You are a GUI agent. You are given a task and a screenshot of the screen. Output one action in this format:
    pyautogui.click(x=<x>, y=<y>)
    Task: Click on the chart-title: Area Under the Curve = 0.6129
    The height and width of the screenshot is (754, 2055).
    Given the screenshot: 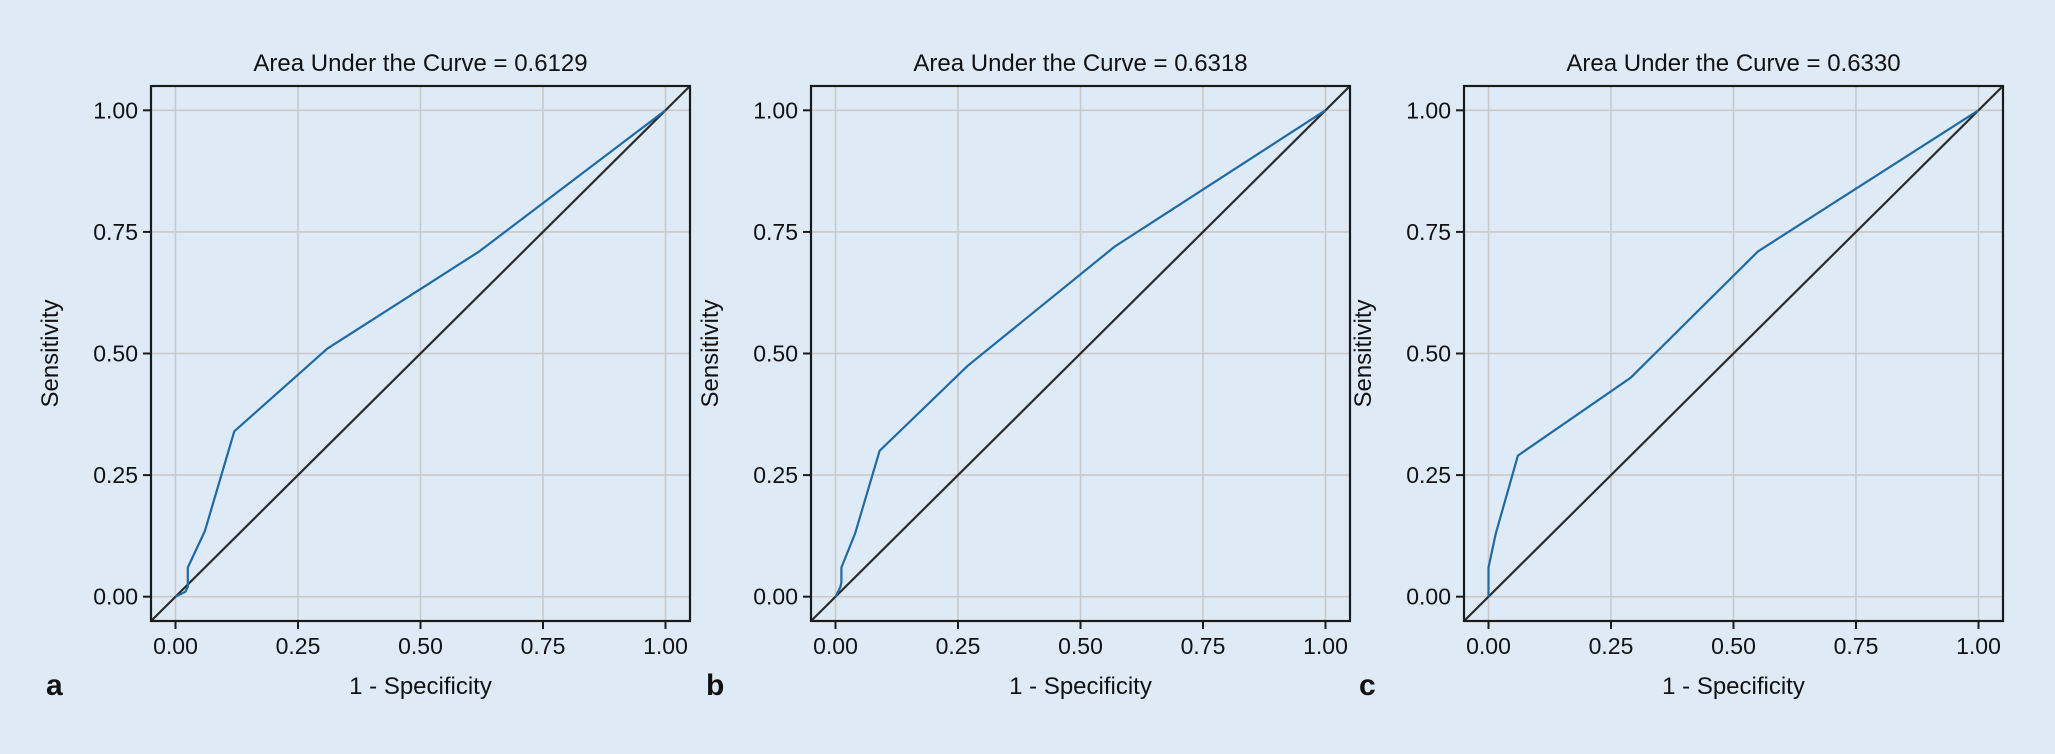 What is the action you would take?
    pyautogui.click(x=420, y=63)
    